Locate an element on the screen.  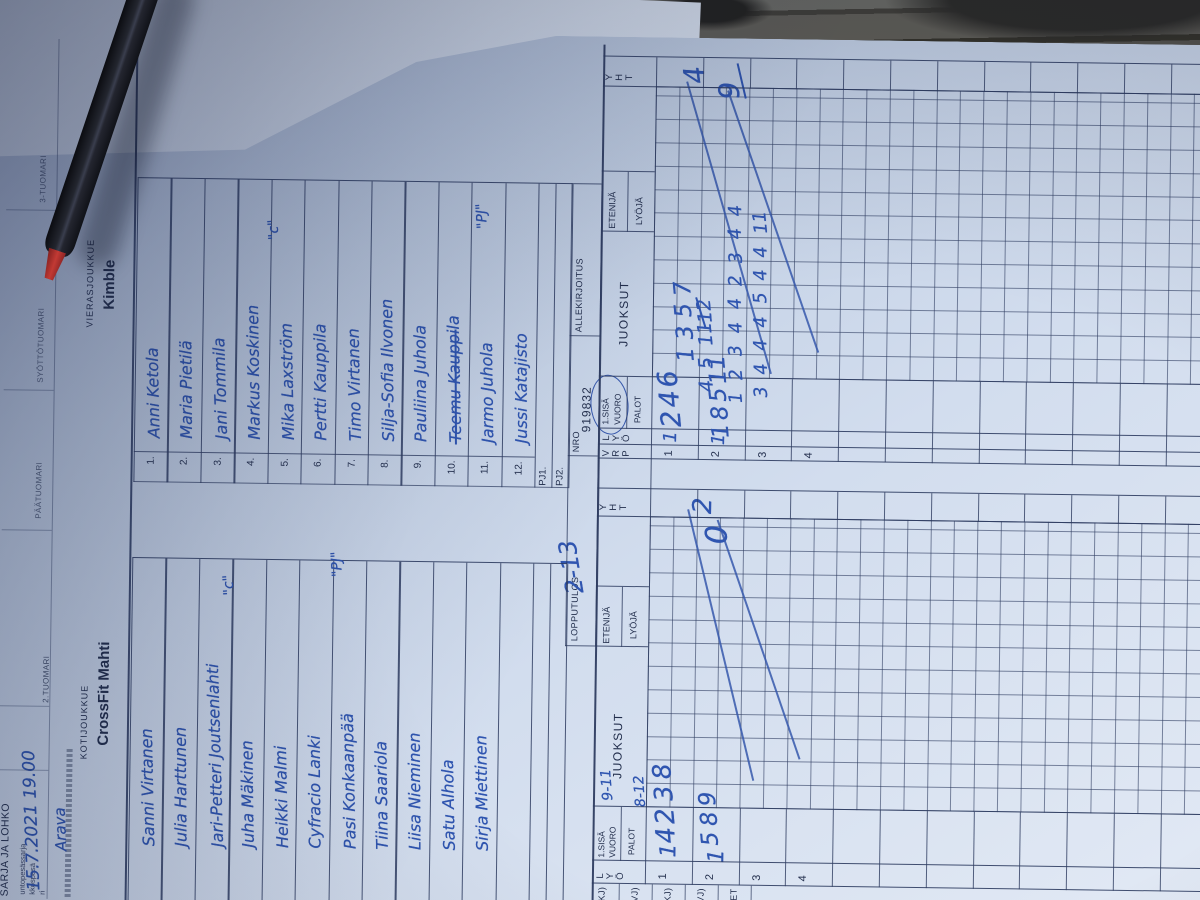
away-col-juoksut: JUOKSUT is located at coordinates (624, 313).